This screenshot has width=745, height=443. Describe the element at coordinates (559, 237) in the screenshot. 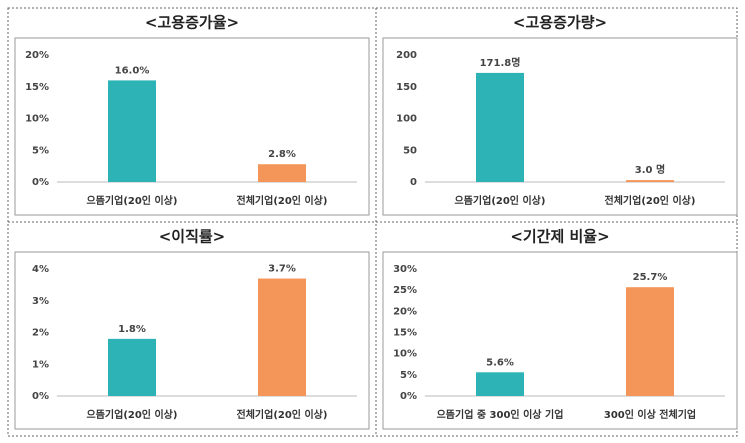

I see `chart-title: <기간제 비율>` at that location.